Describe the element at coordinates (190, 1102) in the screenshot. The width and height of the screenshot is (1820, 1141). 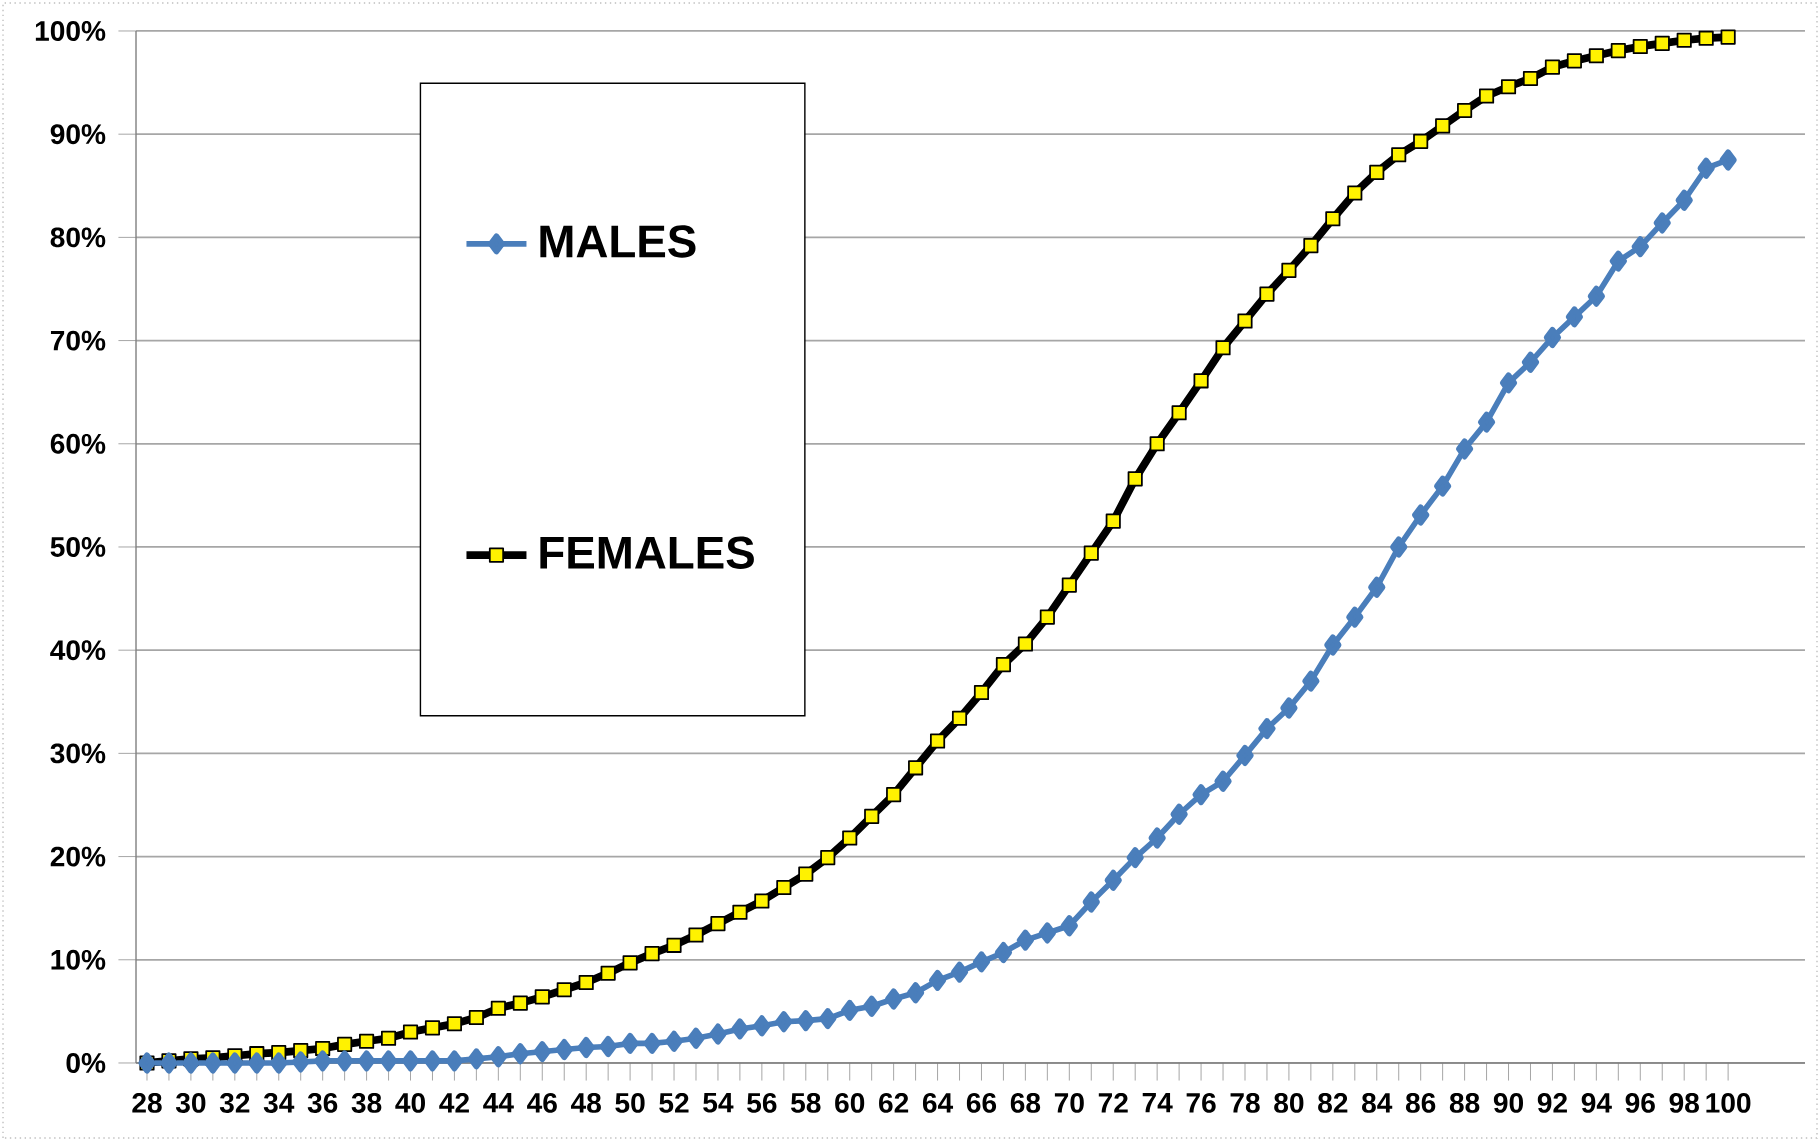
I see `x-tick-label: 30` at that location.